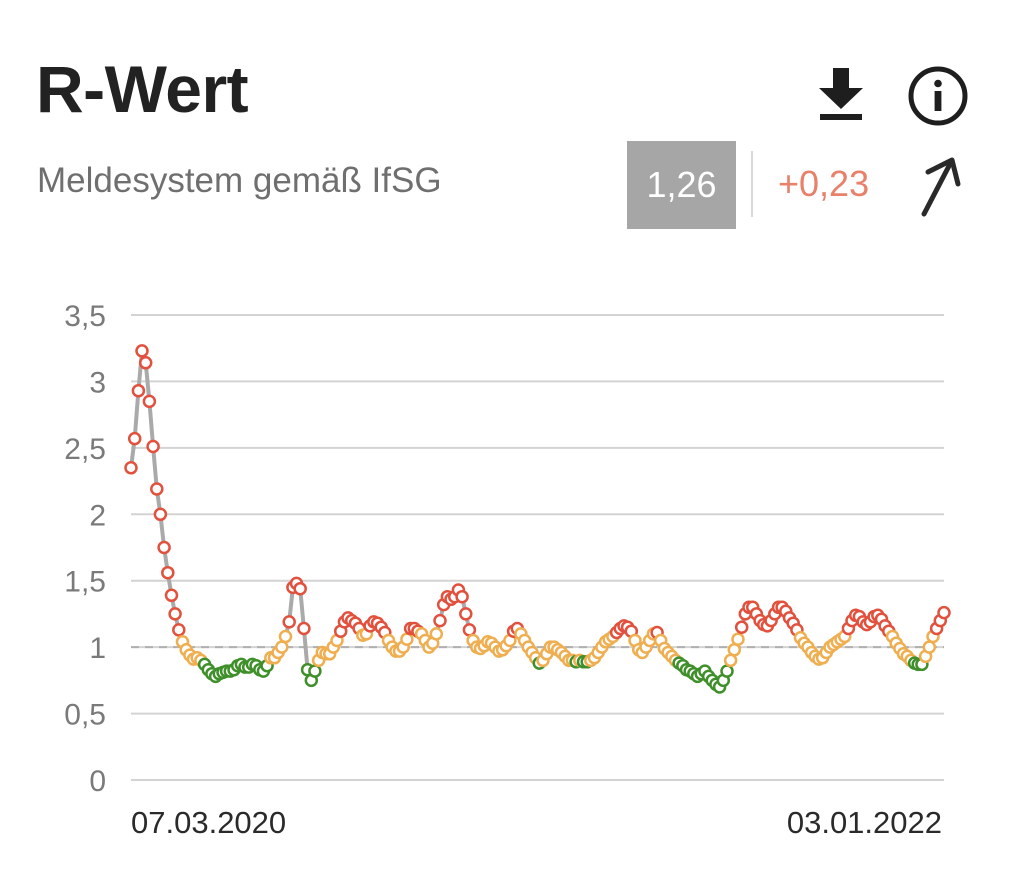 This screenshot has width=1017, height=889. Describe the element at coordinates (85, 582) in the screenshot. I see `y-tick-label: 1,5` at that location.